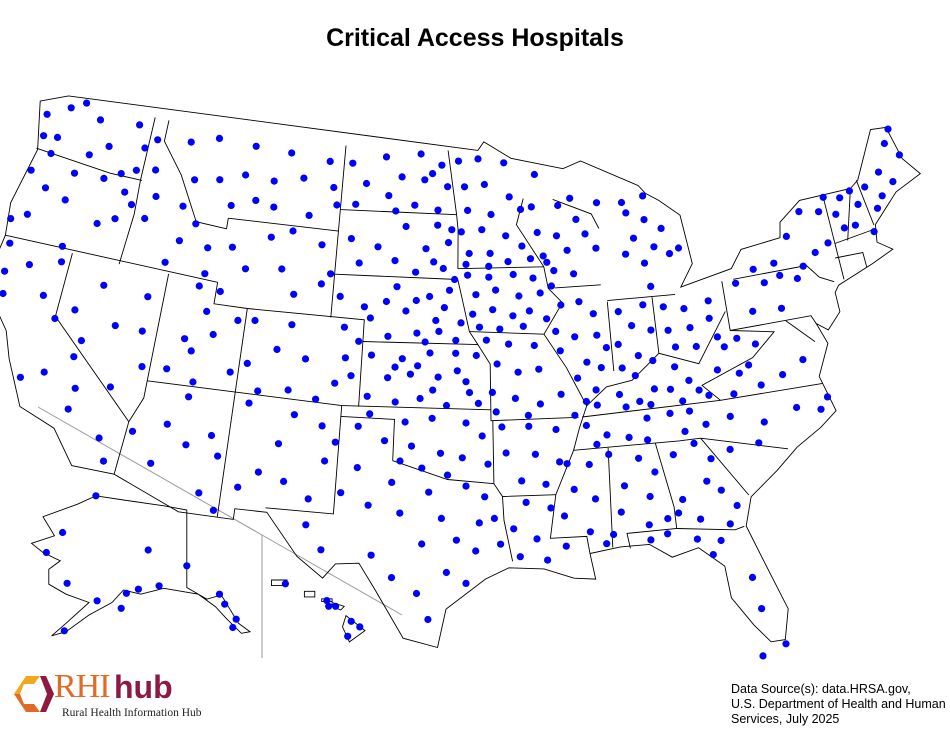 This screenshot has height=734, width=950. I want to click on alaska-outline, so click(141, 566).